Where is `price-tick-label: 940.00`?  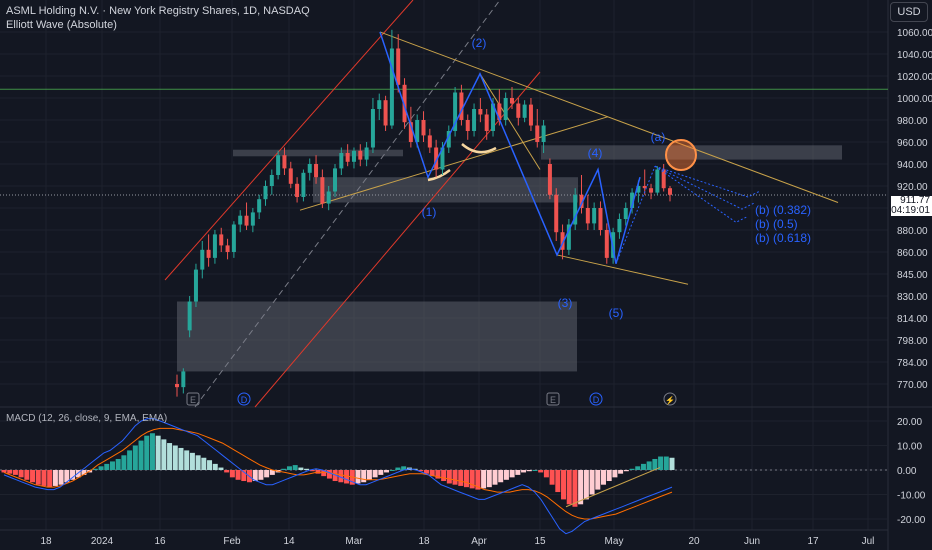
price-tick-label: 940.00 is located at coordinates (912, 165).